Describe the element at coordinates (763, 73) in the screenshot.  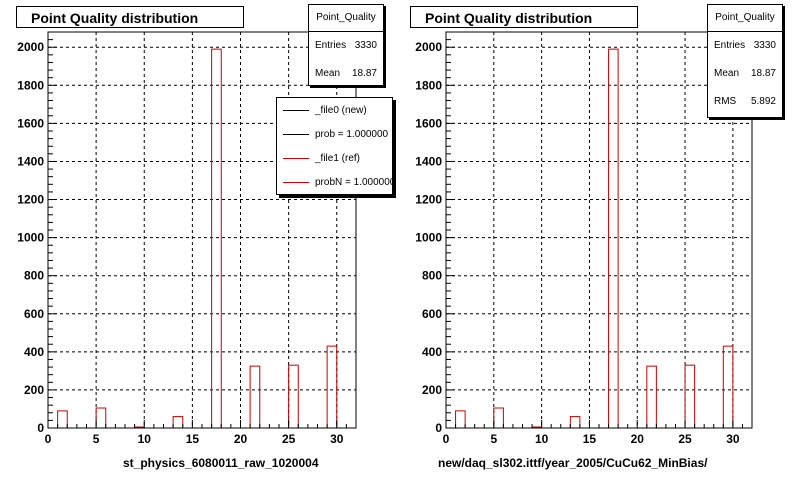
I see `right-stats-mean-value: 18.87` at that location.